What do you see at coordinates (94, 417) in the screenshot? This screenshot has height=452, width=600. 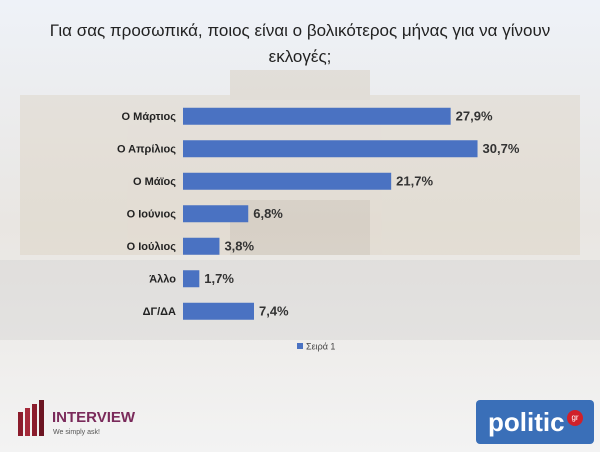 I see `logo-left-name: INTERVIEW` at bounding box center [94, 417].